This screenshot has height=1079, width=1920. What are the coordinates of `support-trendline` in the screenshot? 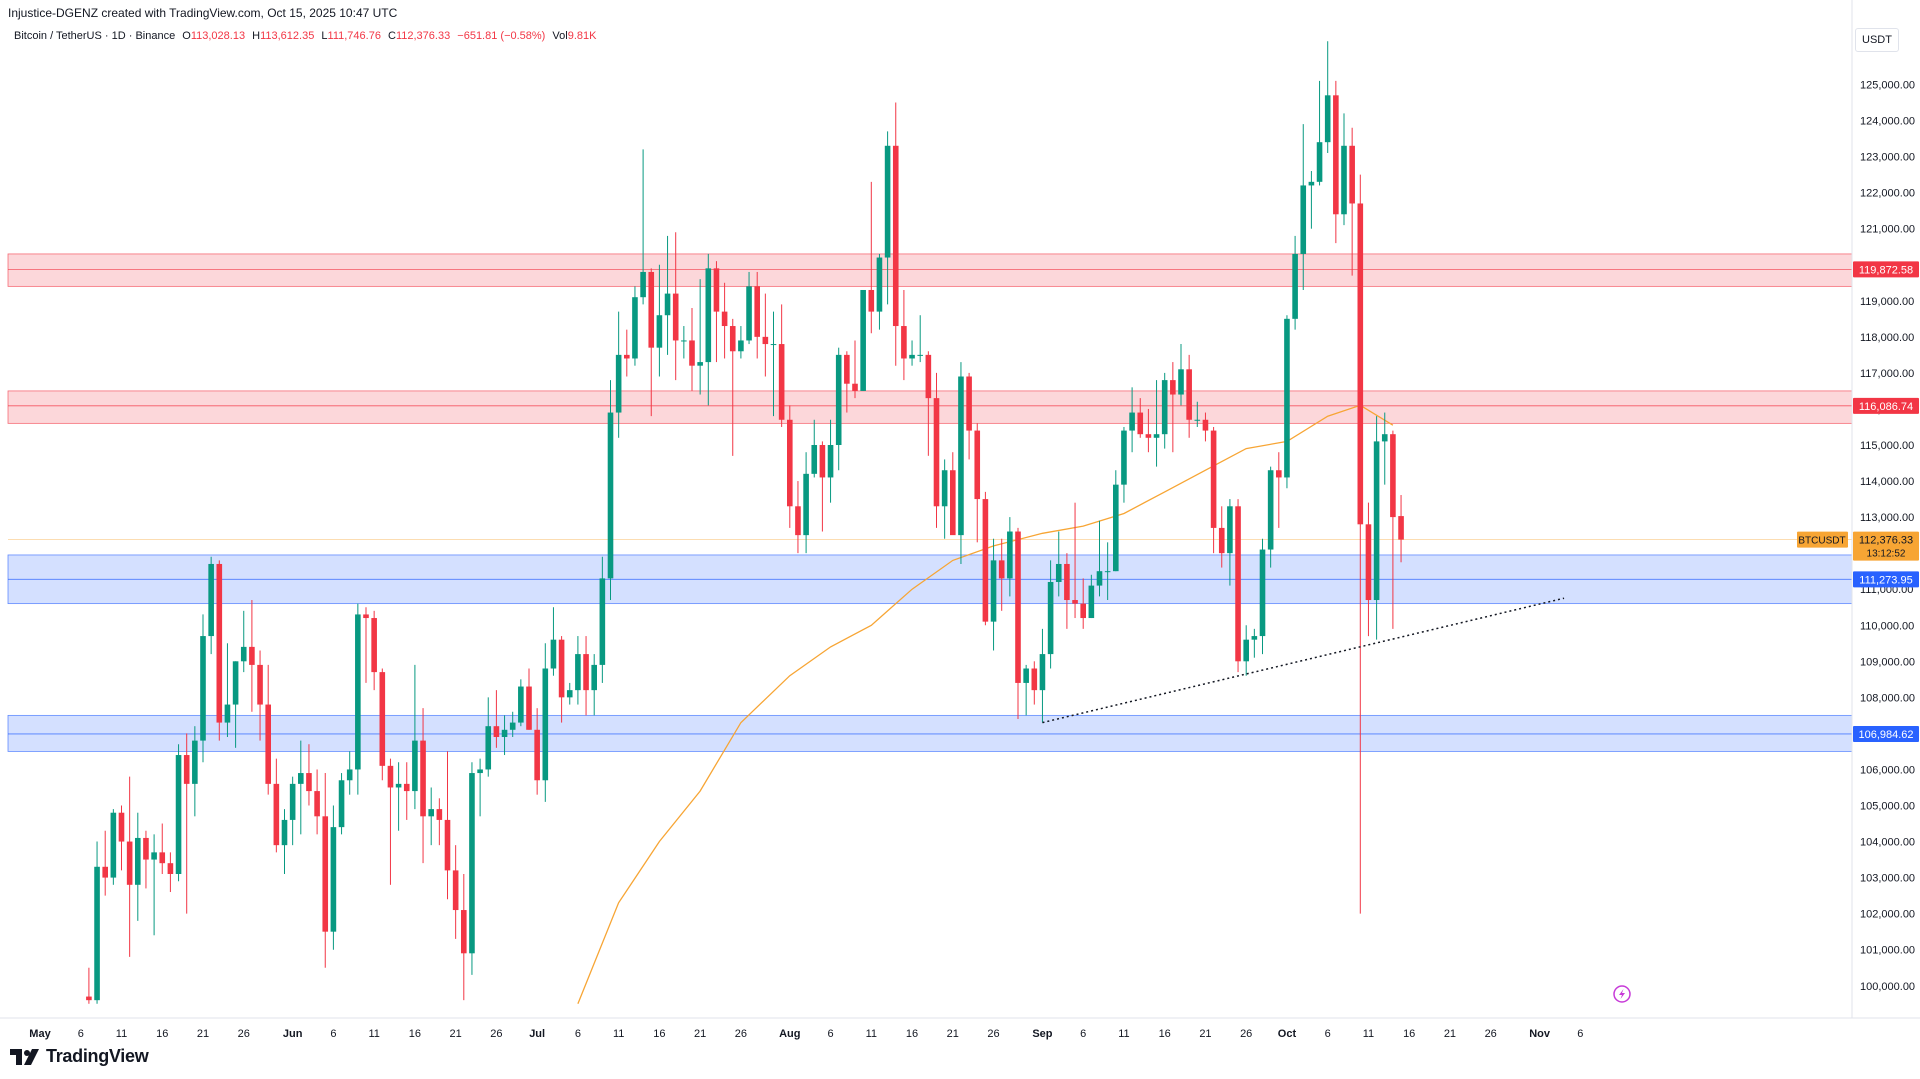 It's located at (1303, 660).